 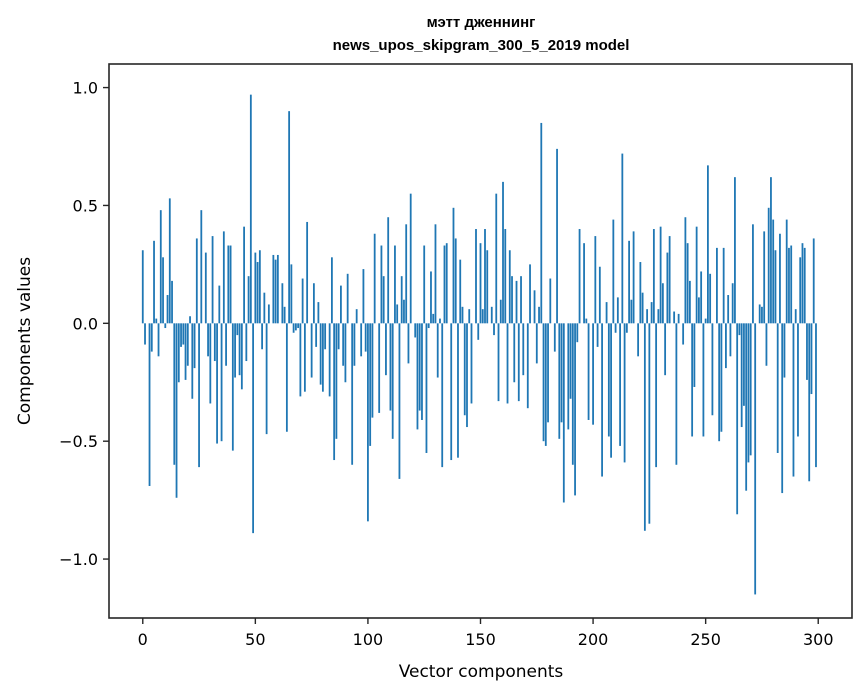 What do you see at coordinates (78, 441) in the screenshot?
I see `y-tick-label: −0.5` at bounding box center [78, 441].